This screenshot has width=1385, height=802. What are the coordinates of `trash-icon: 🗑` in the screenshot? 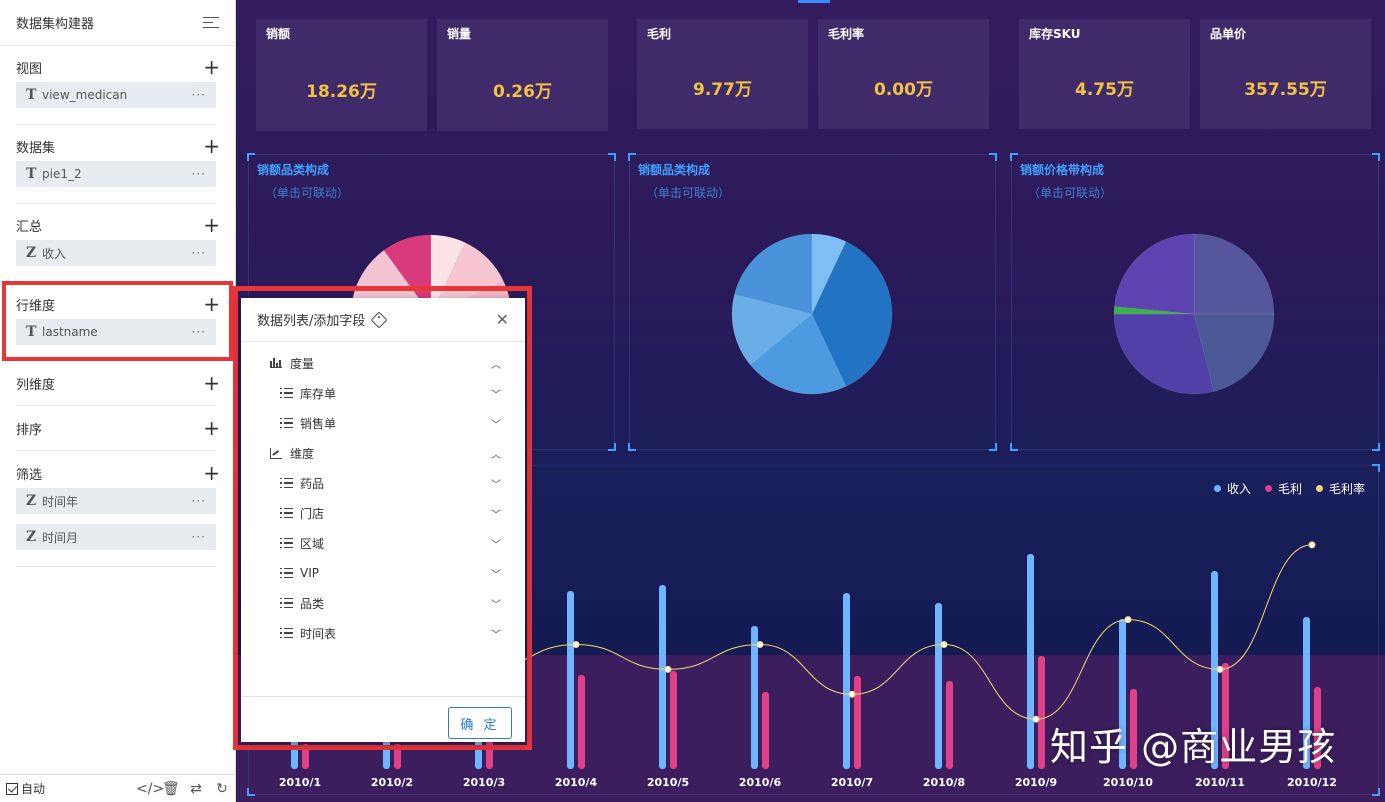 It's located at (171, 788).